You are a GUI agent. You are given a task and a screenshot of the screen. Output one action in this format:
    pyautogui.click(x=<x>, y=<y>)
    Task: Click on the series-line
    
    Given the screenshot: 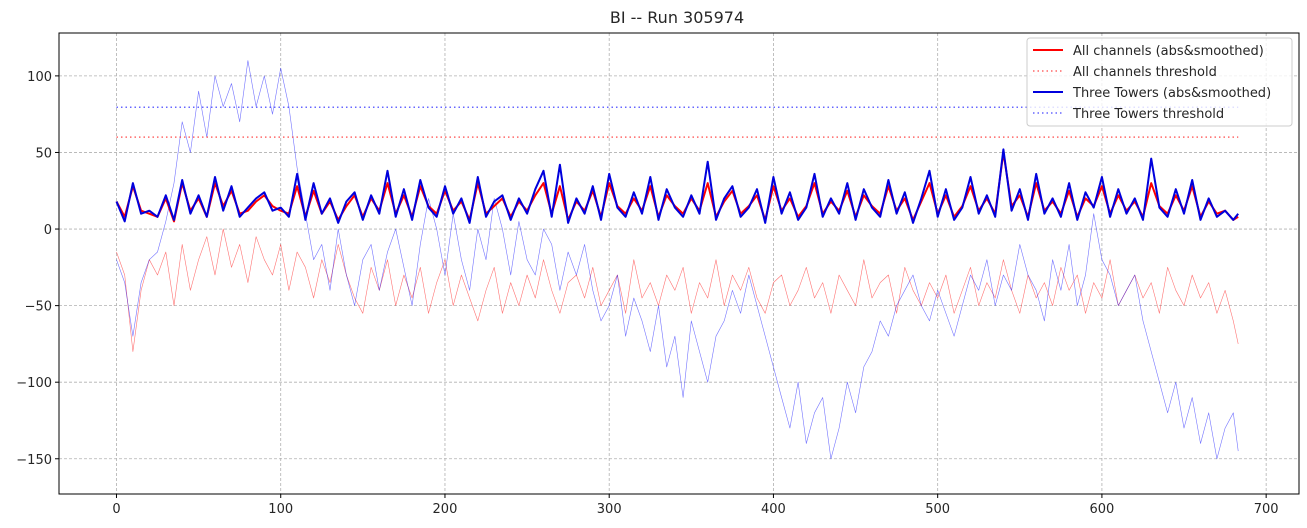 What is the action you would take?
    pyautogui.click(x=677, y=186)
    